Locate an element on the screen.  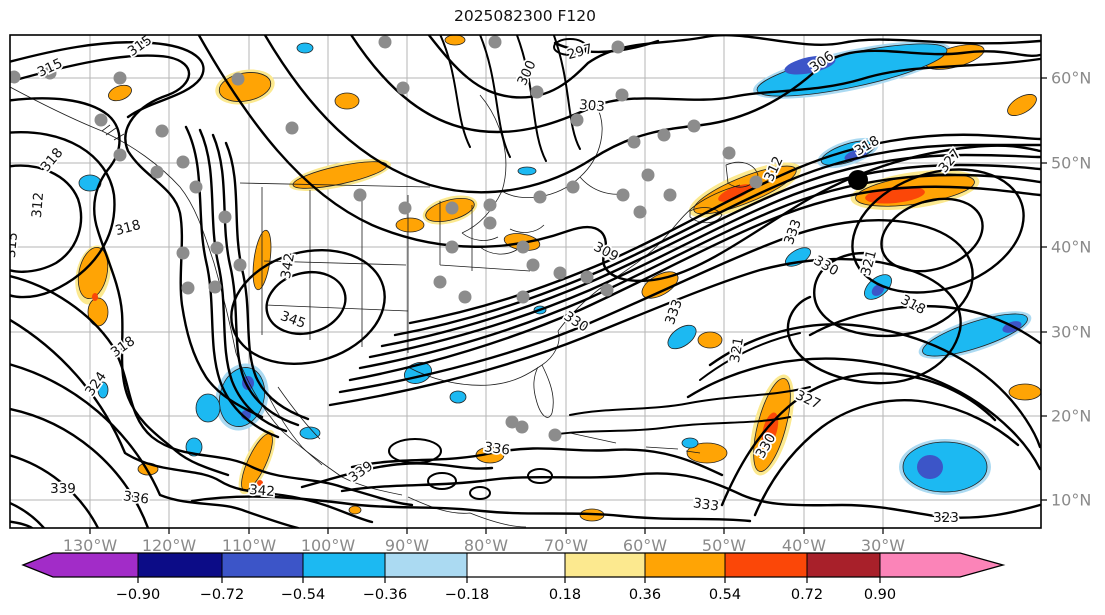
lon-tick-label: 120°W is located at coordinates (169, 545).